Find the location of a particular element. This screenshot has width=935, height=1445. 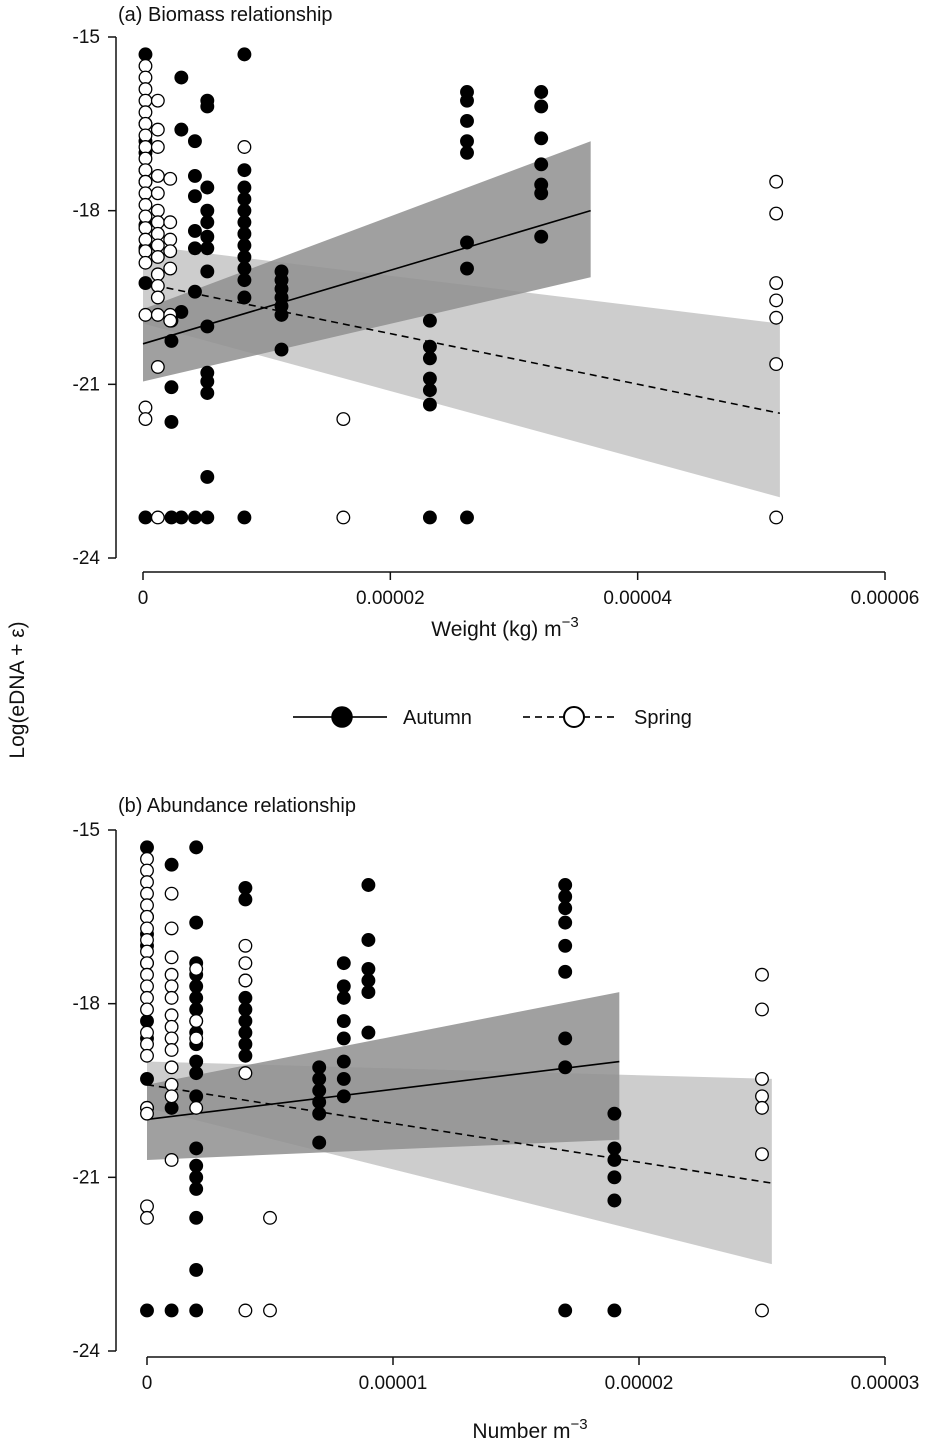

panel-b-fit-line-spring is located at coordinates (459, 1133).